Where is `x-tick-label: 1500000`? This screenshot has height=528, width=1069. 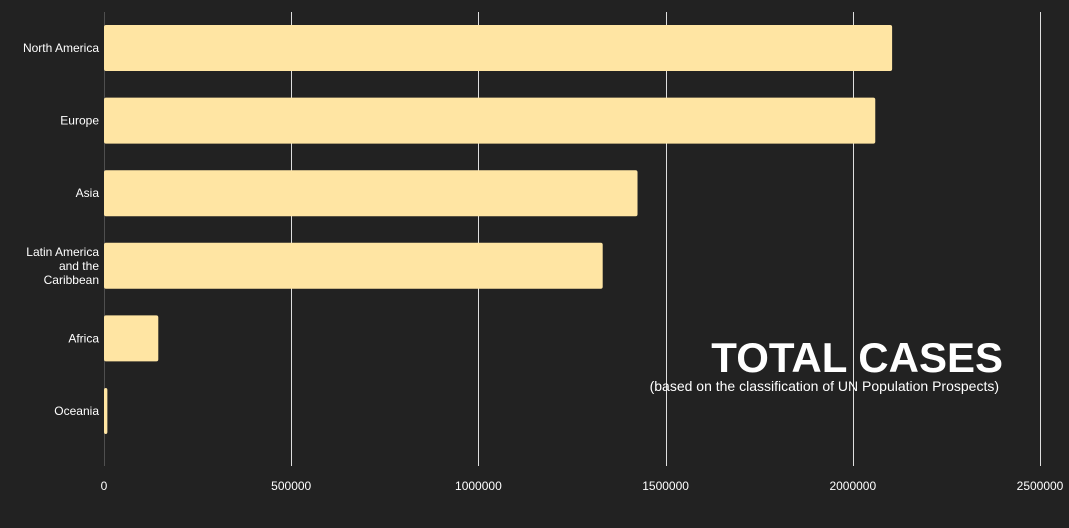
x-tick-label: 1500000 is located at coordinates (665, 486).